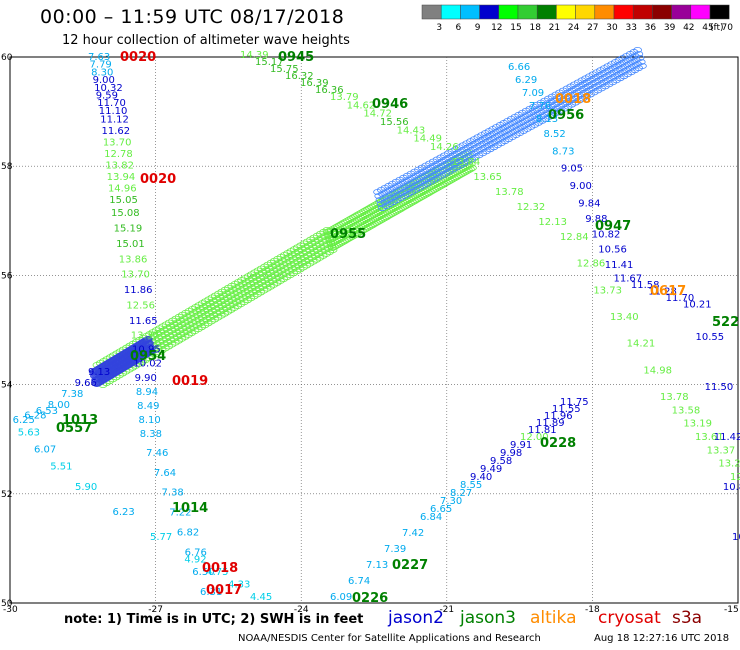 The image size is (740, 650). I want to click on track-a-value: 13.82, so click(119, 165).